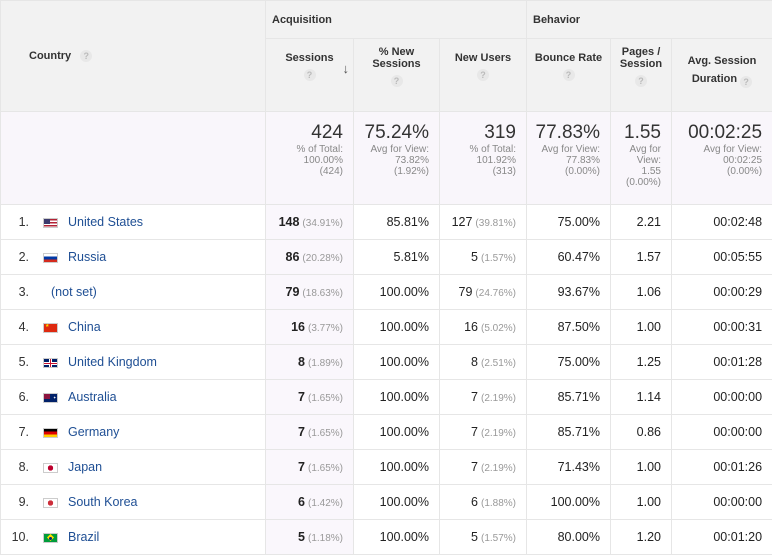 This screenshot has width=772, height=555. What do you see at coordinates (569, 537) in the screenshot?
I see `bounce-rate-cell: 80.00%` at bounding box center [569, 537].